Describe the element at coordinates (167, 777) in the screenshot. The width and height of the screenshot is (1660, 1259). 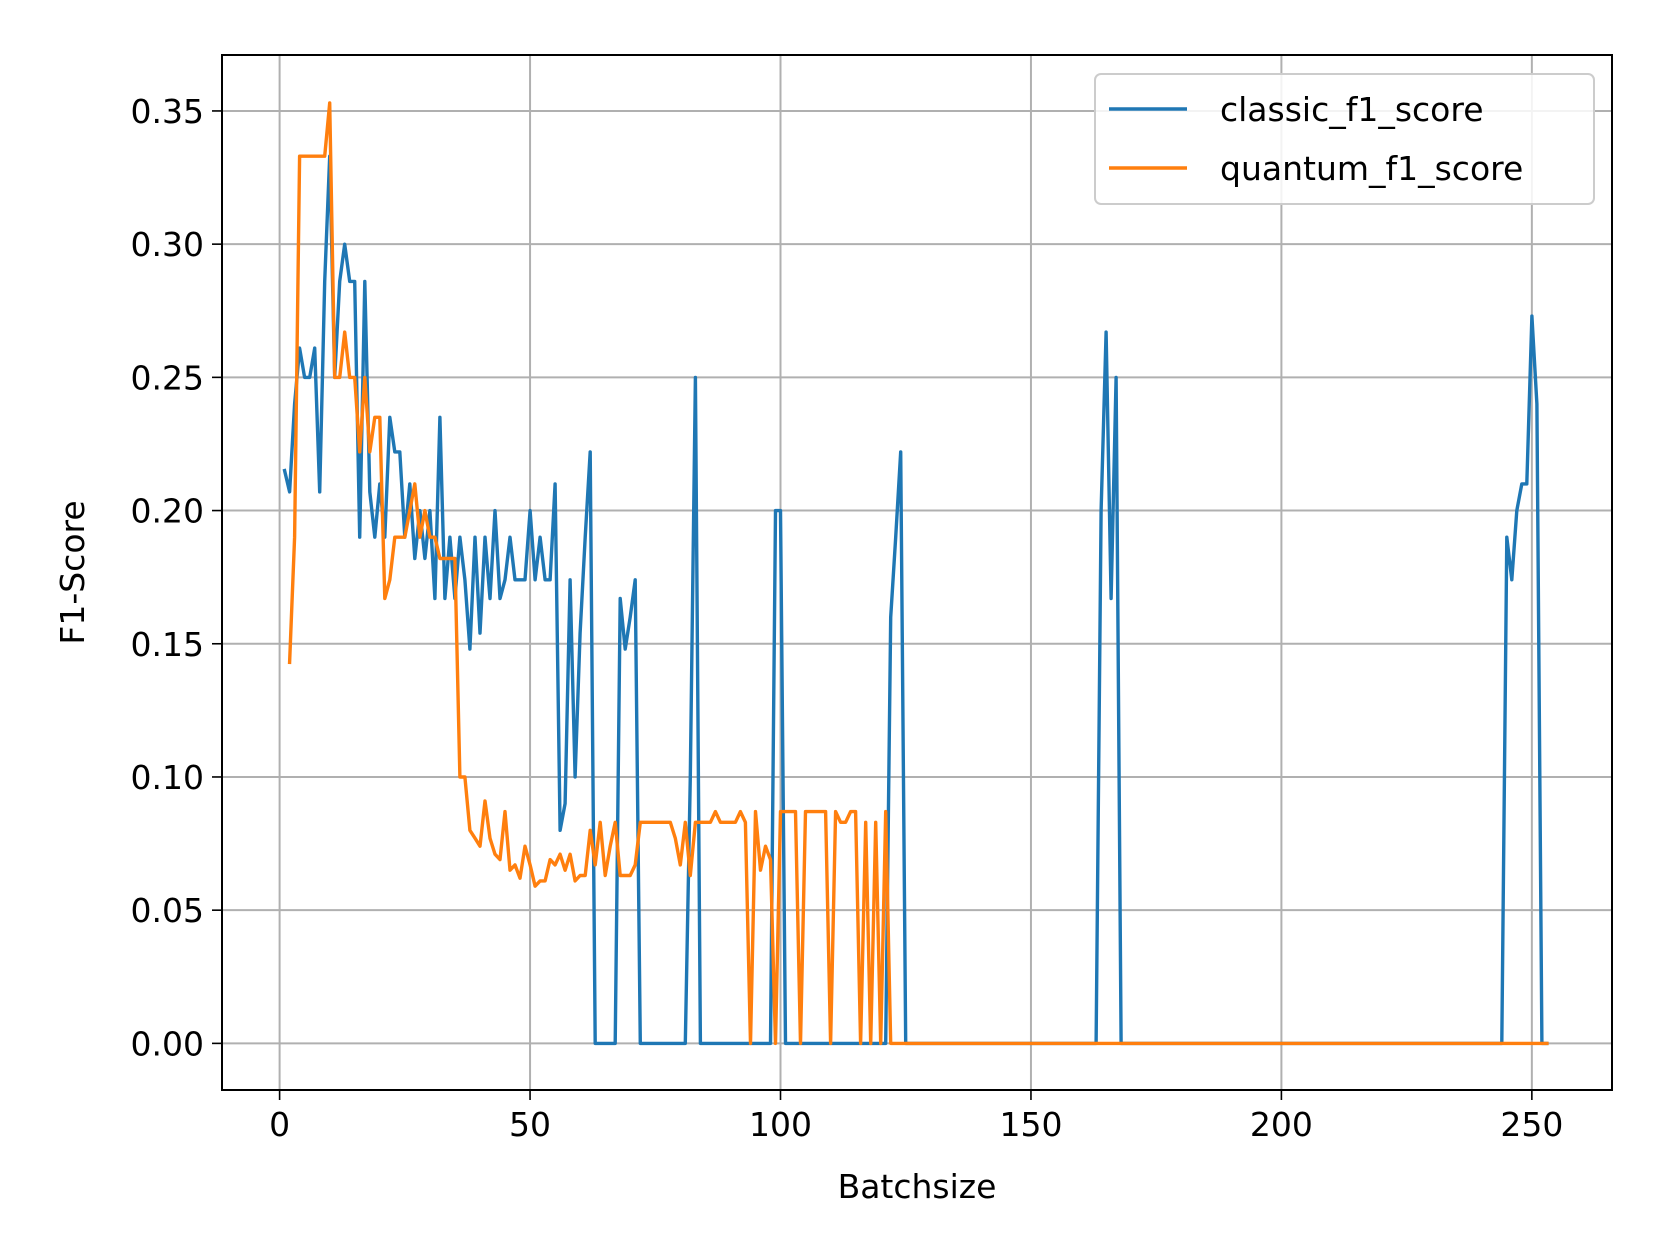
I see `y-tick-label: 0.10` at that location.